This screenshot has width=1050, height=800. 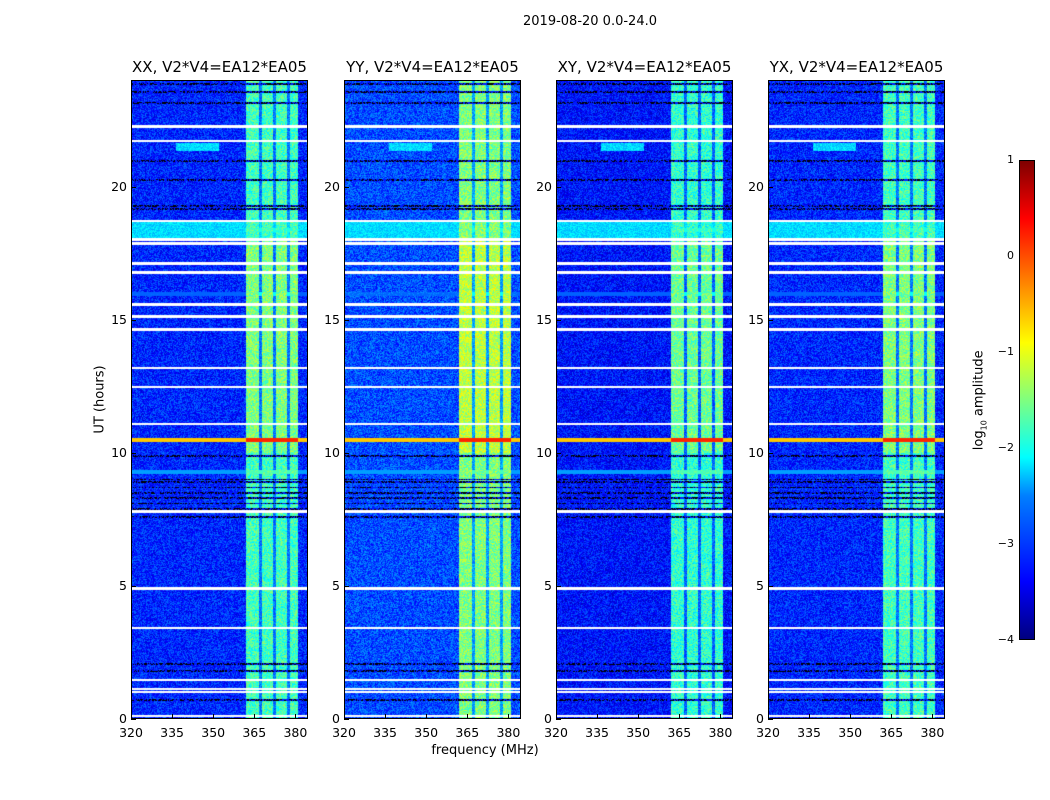 What do you see at coordinates (590, 21) in the screenshot?
I see `figure-title: 2019-08-20 0.0-24.0` at bounding box center [590, 21].